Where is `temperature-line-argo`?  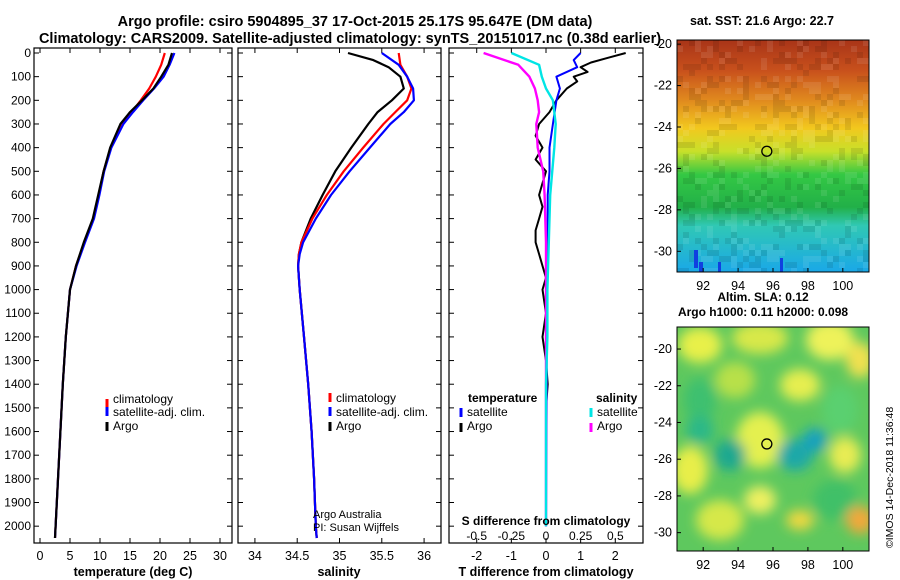
temperature-line-argo is located at coordinates (113, 295).